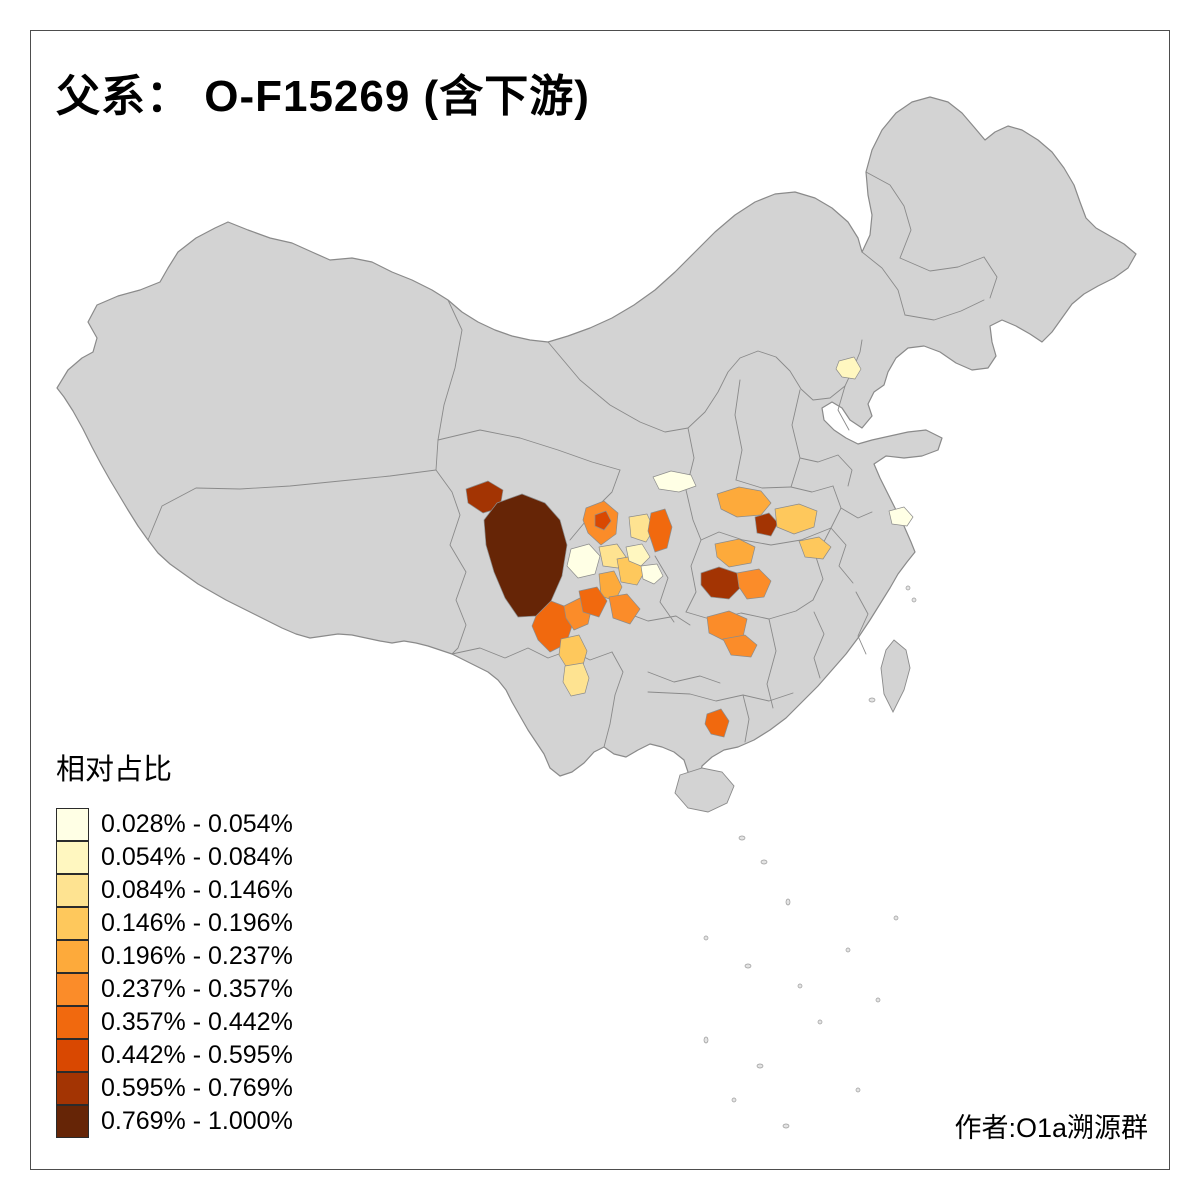  What do you see at coordinates (1051, 1128) in the screenshot?
I see `author-credit: 作者:O1a溯源群` at bounding box center [1051, 1128].